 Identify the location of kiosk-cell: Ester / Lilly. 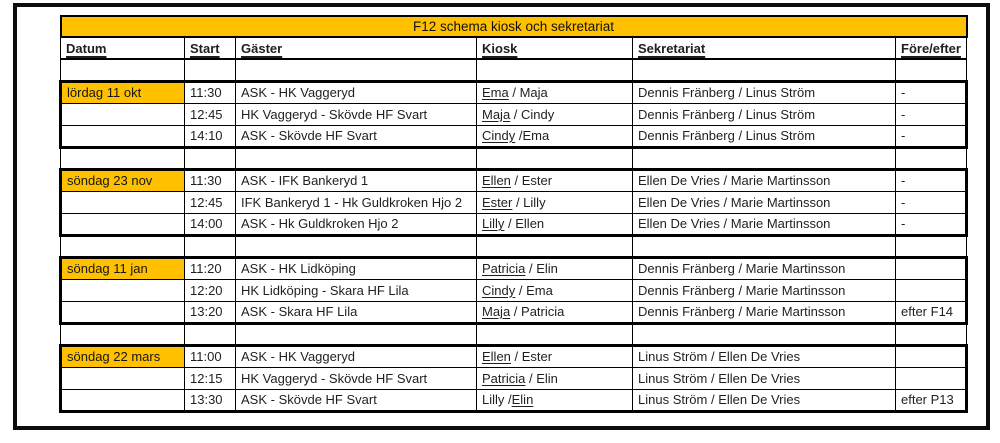
(554, 202).